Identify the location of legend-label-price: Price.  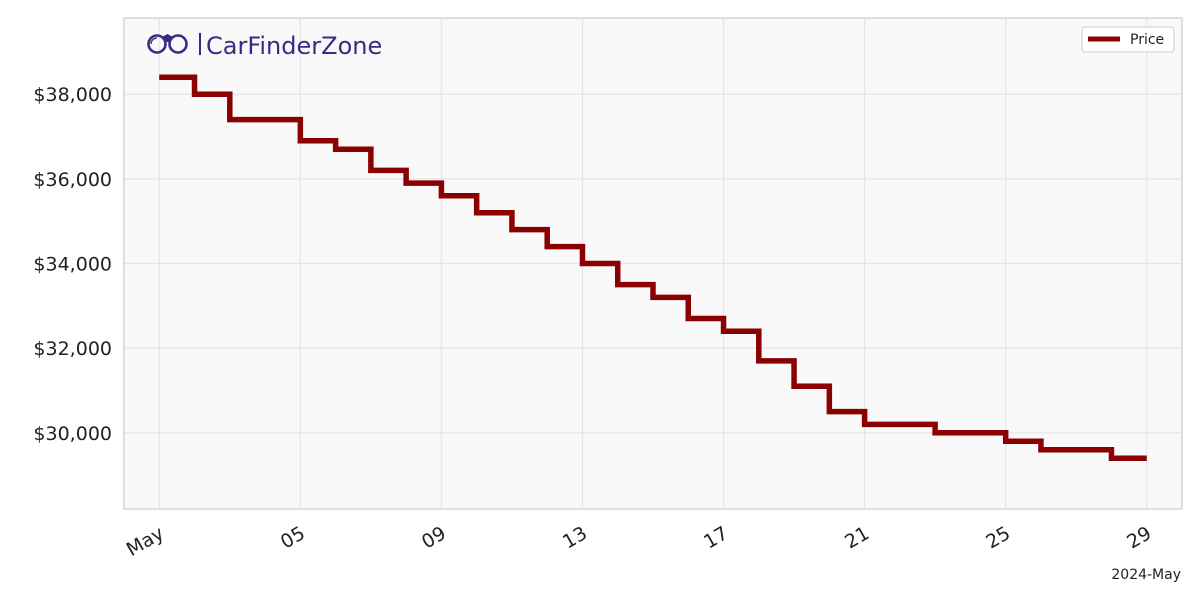
(1147, 40).